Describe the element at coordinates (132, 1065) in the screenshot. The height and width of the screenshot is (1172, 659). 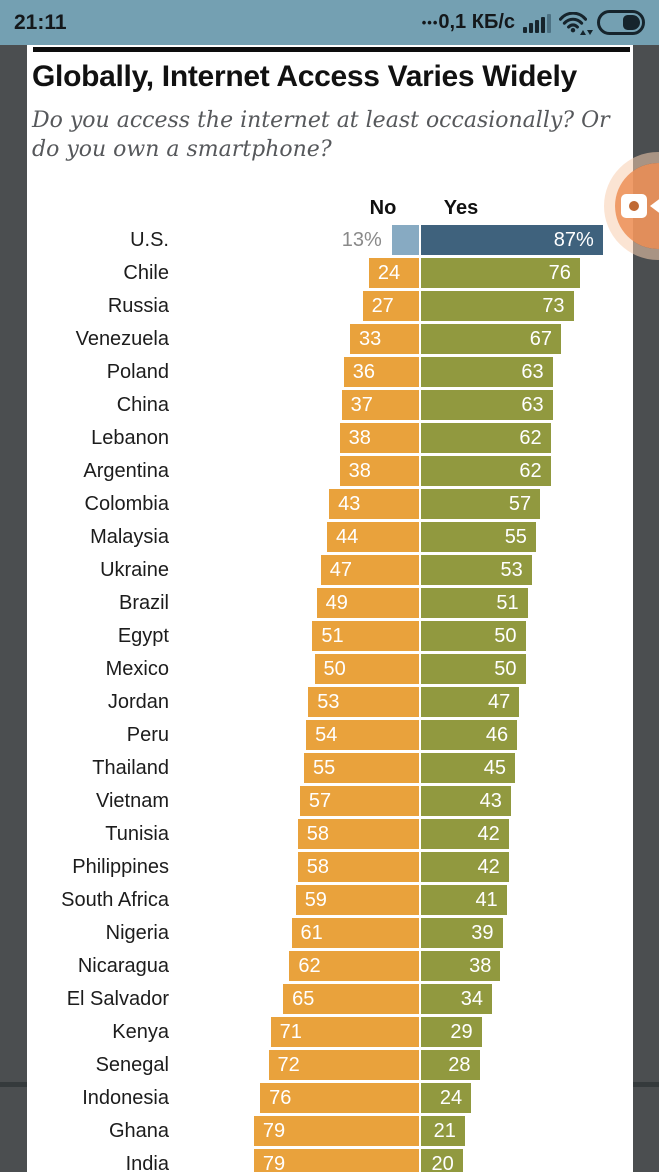
I see `country-label: Senegal` at that location.